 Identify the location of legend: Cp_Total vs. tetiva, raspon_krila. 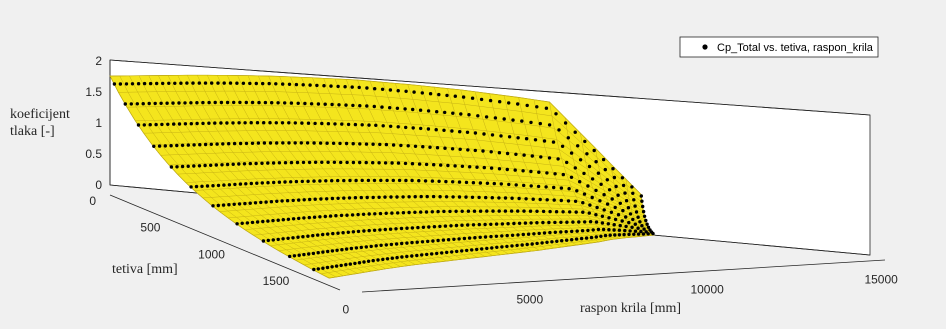
(779, 47).